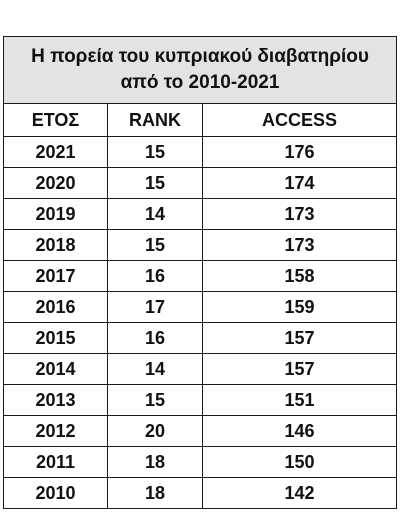 The height and width of the screenshot is (525, 400). I want to click on table-row: 2019 14 173, so click(200, 214).